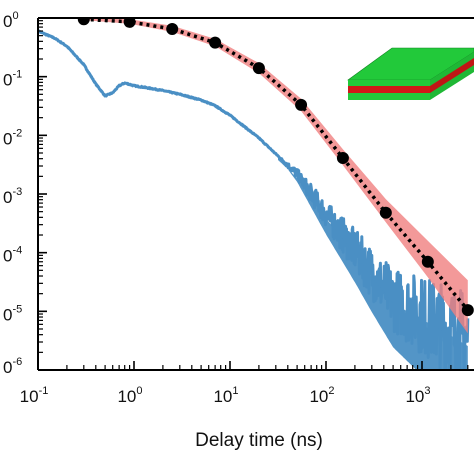 The image size is (474, 474). I want to click on x-tick-label: 10², so click(321, 395).